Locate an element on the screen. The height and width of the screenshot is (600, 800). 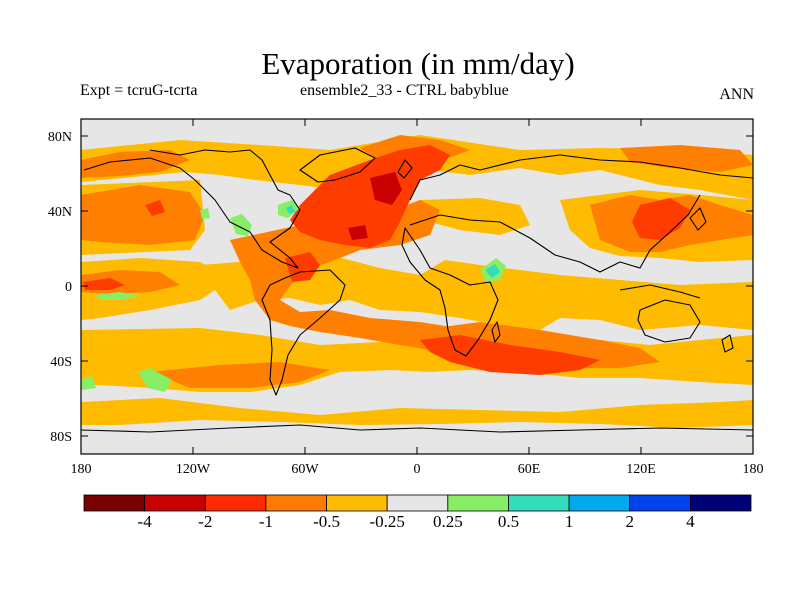
colorbar-label: -1 is located at coordinates (266, 521).